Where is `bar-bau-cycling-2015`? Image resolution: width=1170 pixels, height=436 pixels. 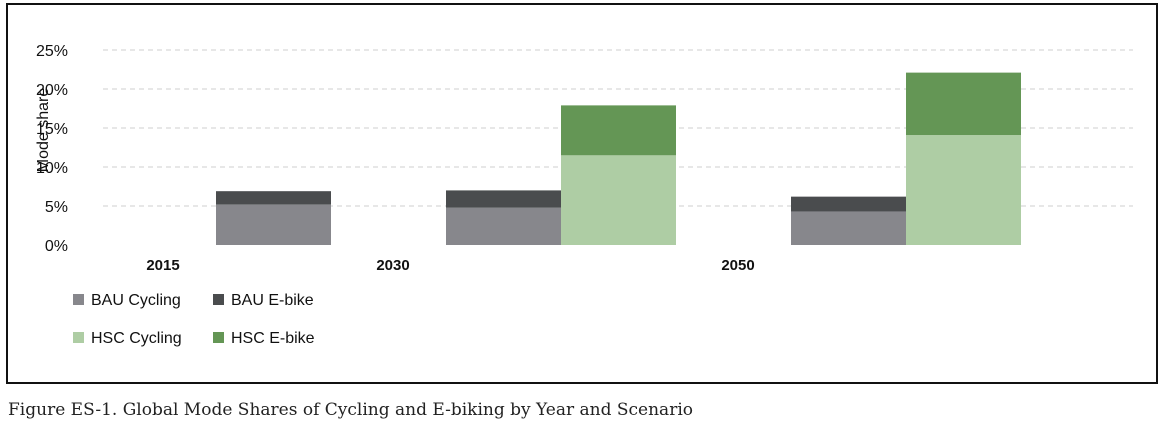 bar-bau-cycling-2015 is located at coordinates (273, 224).